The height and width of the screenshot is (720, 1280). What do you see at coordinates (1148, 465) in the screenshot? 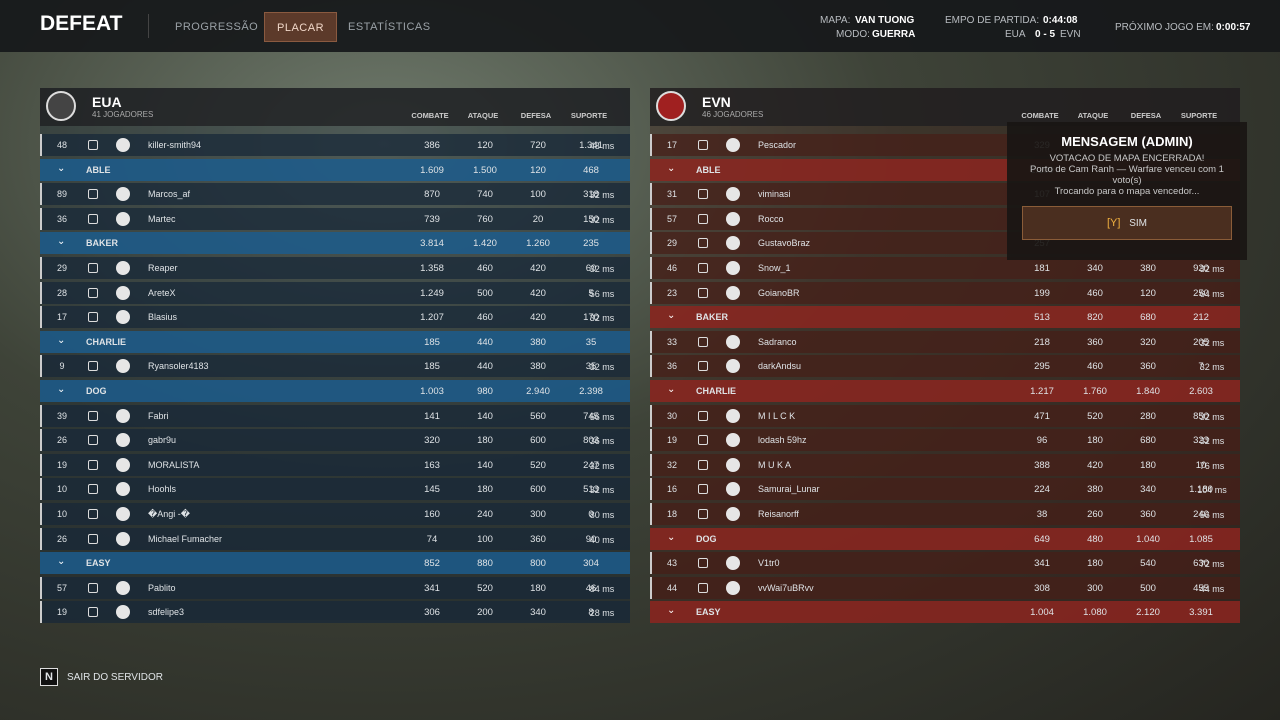
I see `stat-defesa: 180` at bounding box center [1148, 465].